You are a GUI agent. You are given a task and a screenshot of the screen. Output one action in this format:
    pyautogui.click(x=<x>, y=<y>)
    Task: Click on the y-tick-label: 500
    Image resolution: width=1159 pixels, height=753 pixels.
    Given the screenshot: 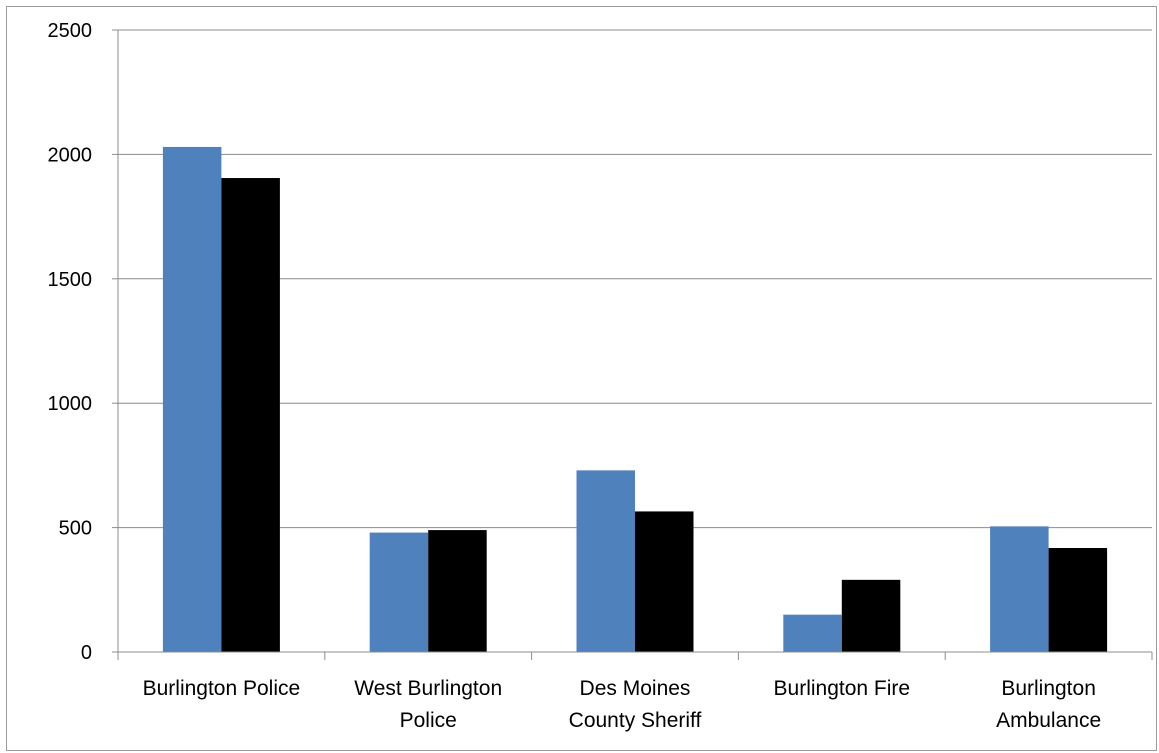 What is the action you would take?
    pyautogui.click(x=75, y=529)
    